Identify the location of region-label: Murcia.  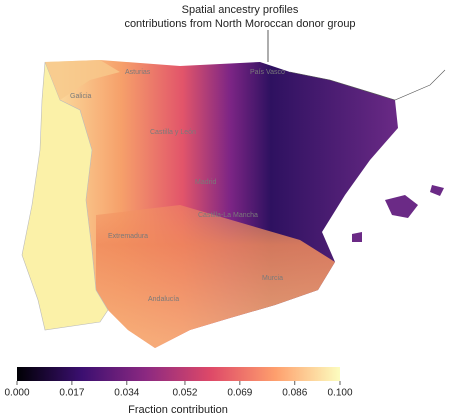
(272, 278).